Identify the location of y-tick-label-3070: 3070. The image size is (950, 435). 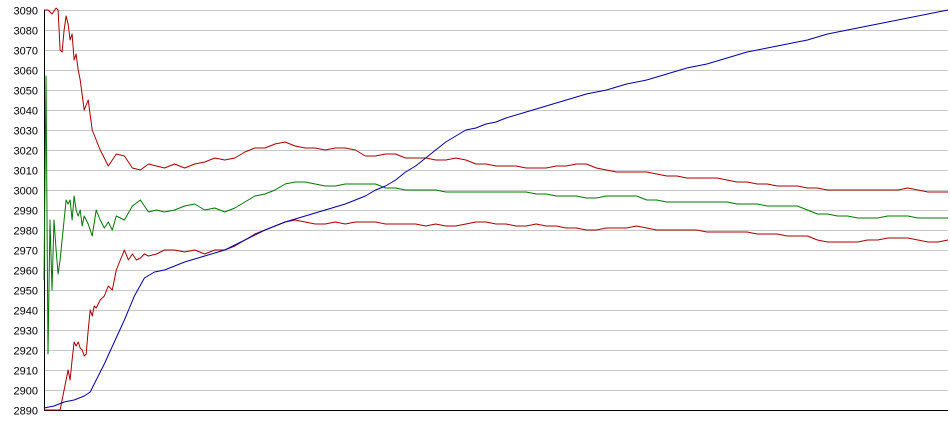
(26, 52).